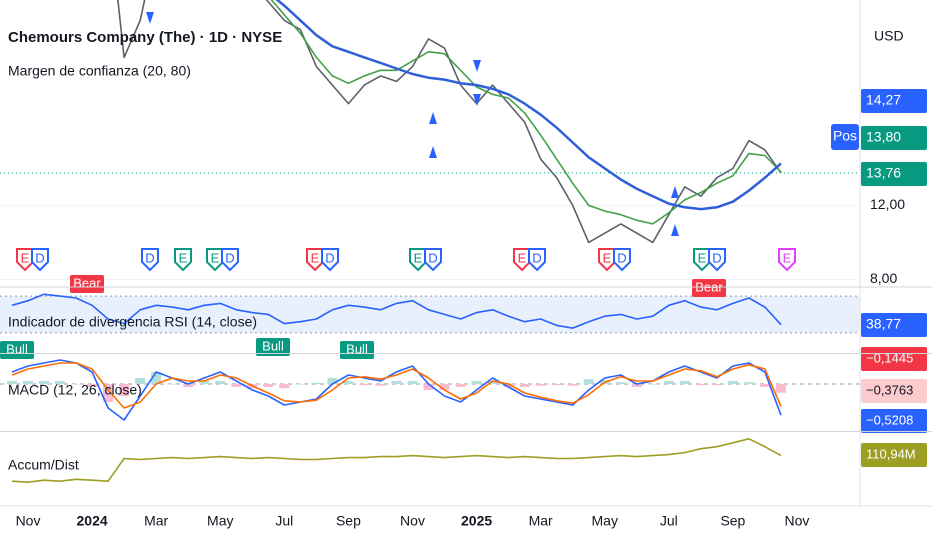  What do you see at coordinates (891, 453) in the screenshot?
I see `value-label: 110,94M` at bounding box center [891, 453].